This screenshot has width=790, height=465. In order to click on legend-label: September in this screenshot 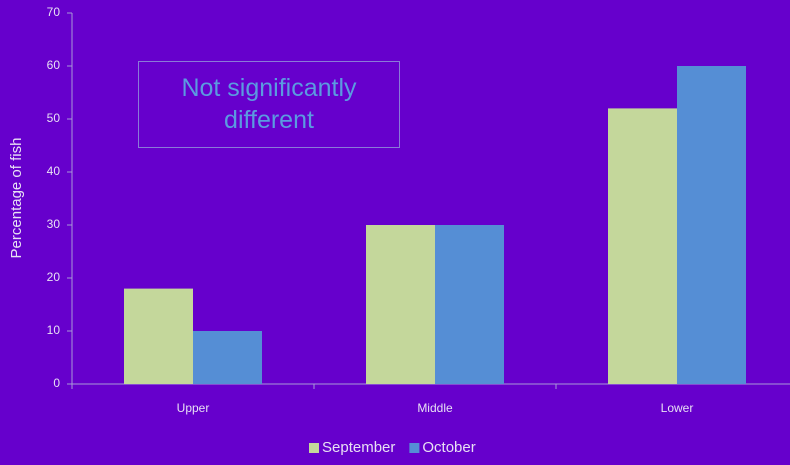, I will do `click(358, 447)`.